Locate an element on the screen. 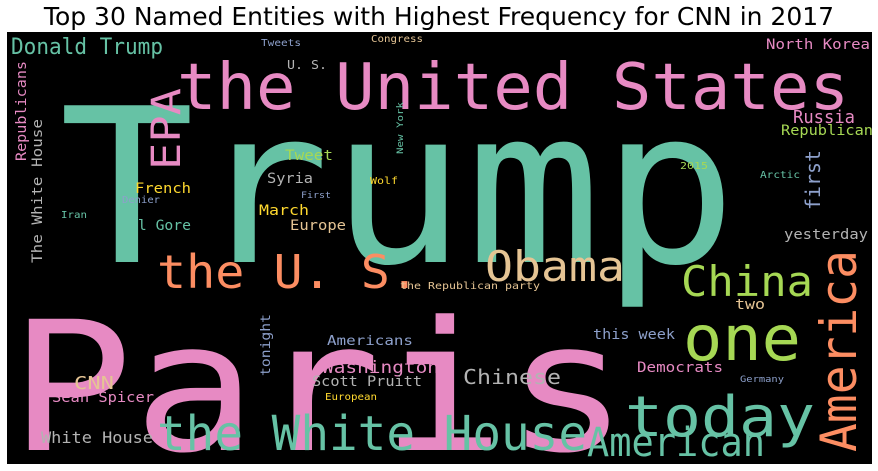  word-tonight: tonight is located at coordinates (266, 345).